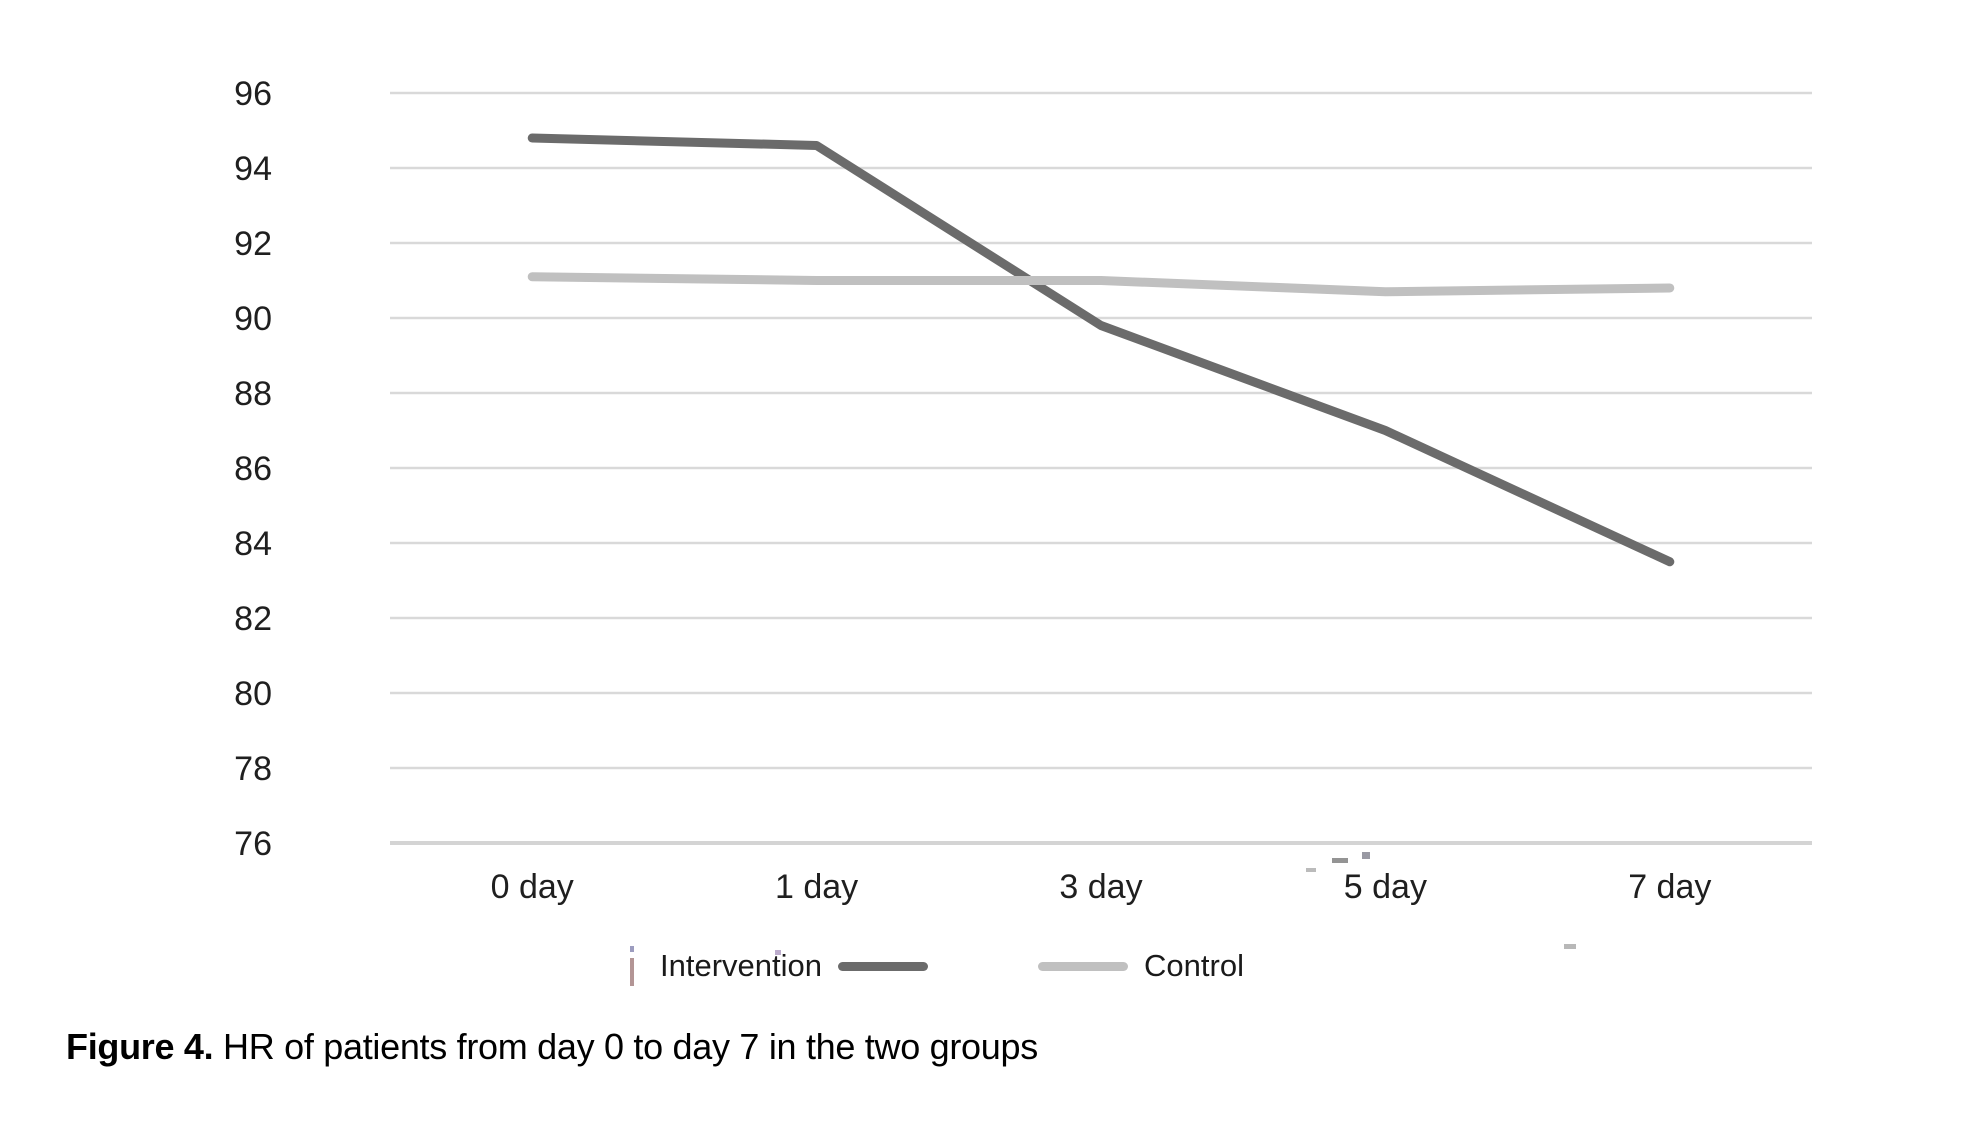  Describe the element at coordinates (253, 769) in the screenshot. I see `y-axis-tick-label: 78` at that location.